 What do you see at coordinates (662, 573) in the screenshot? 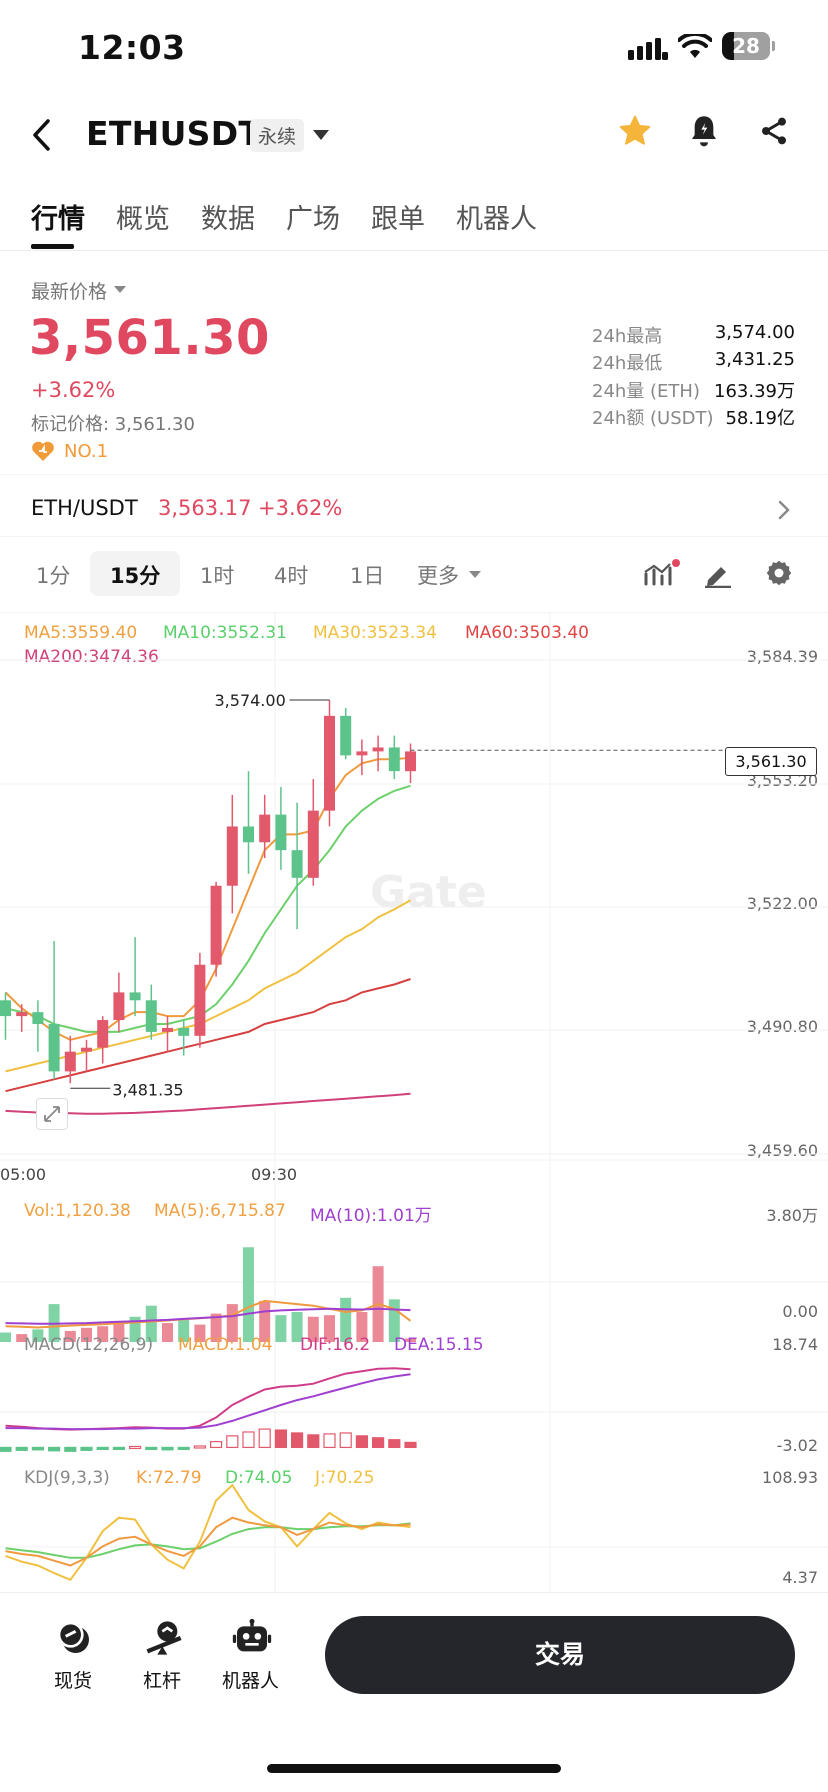
I see `indicators-icon` at bounding box center [662, 573].